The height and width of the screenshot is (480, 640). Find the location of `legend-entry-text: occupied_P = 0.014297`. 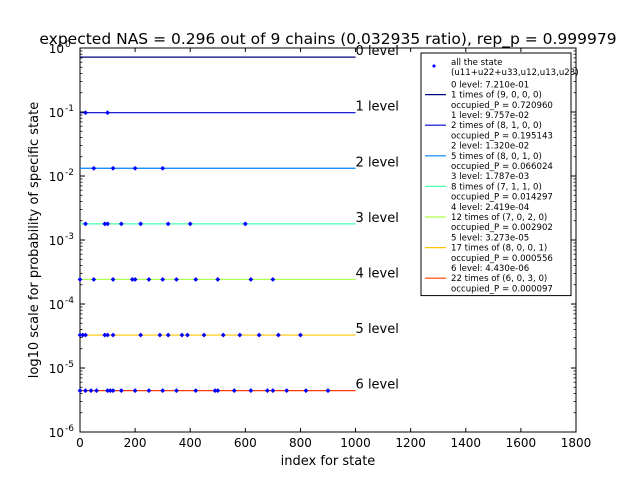

legend-entry-text: occupied_P = 0.014297 is located at coordinates (502, 198).